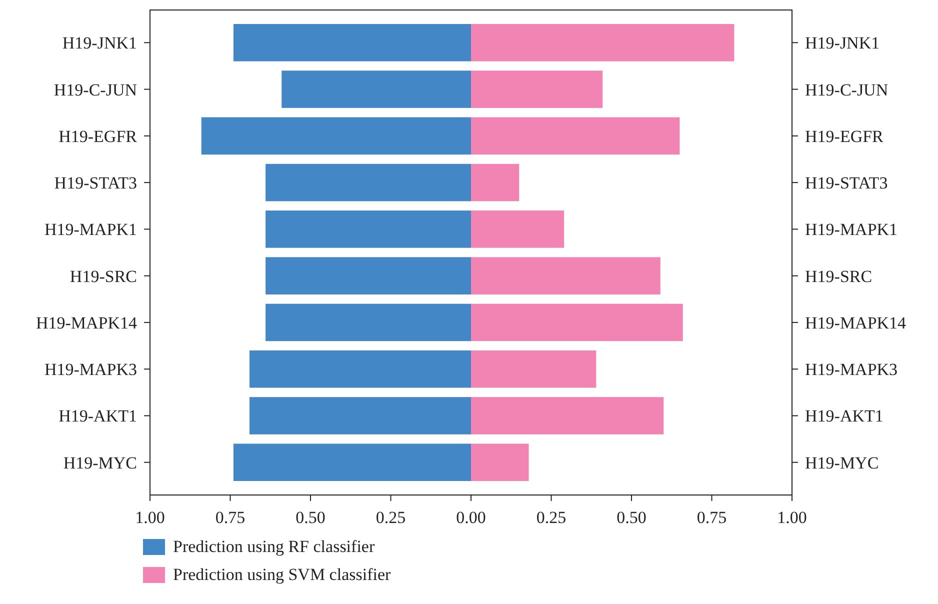  I want to click on category-label: H19-SRC, so click(838, 276).